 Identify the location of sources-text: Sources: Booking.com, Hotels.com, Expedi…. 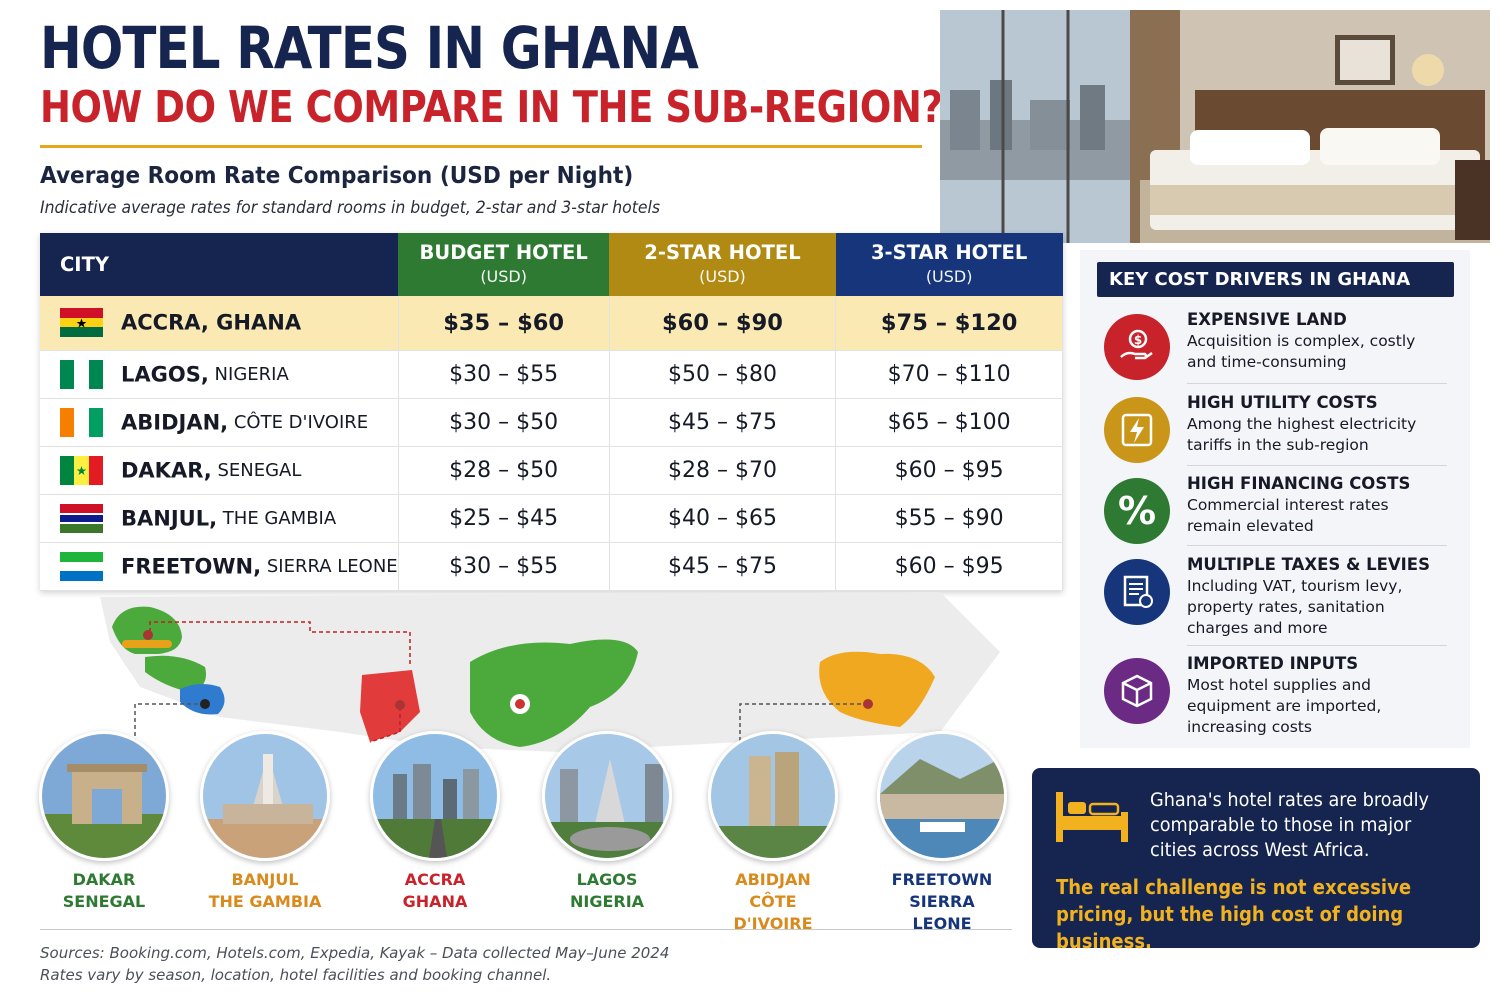
(355, 953).